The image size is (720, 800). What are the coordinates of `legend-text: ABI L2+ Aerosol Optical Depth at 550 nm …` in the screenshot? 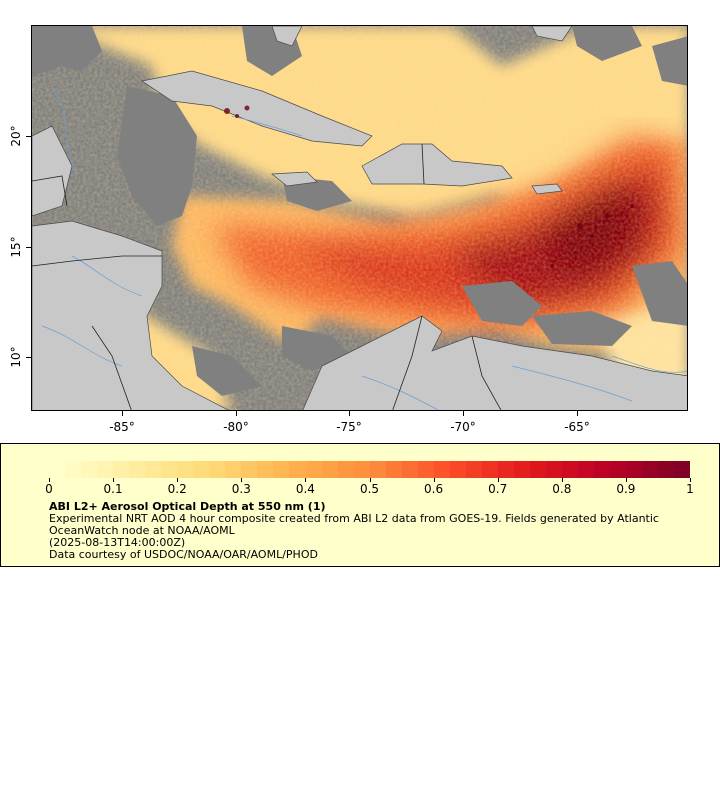 It's located at (369, 531).